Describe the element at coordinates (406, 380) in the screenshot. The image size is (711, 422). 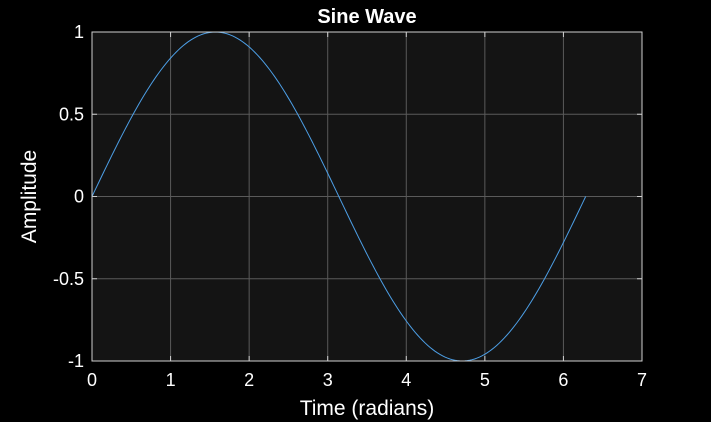
I see `x-tick-label: 4` at that location.